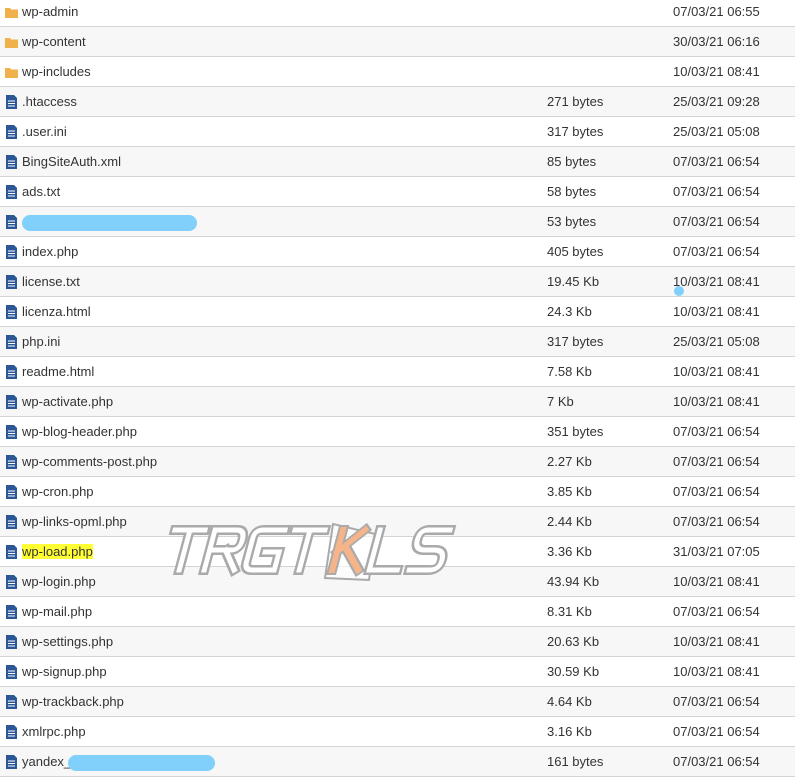  I want to click on file-size: 317 bytes, so click(575, 341).